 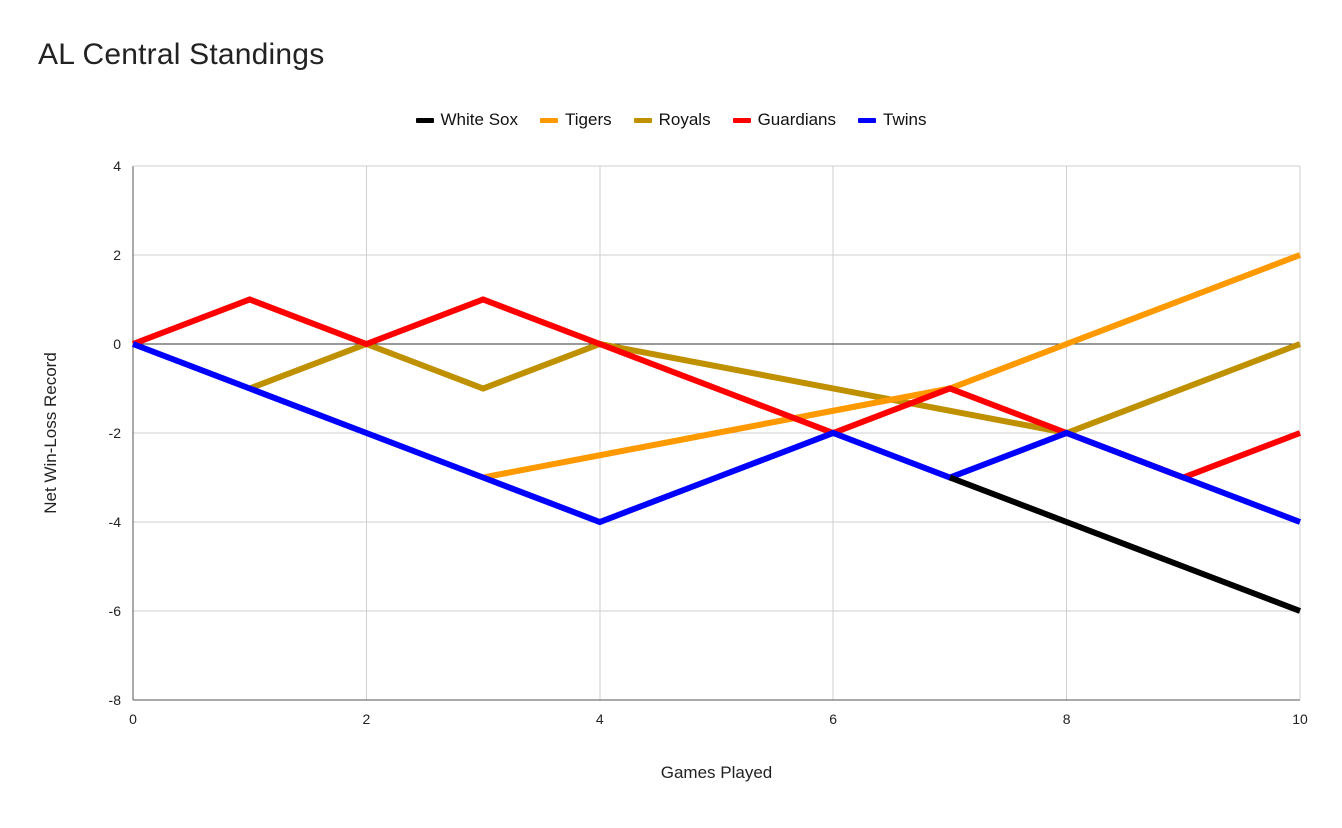 What do you see at coordinates (479, 119) in the screenshot?
I see `legend-item-label: White Sox` at bounding box center [479, 119].